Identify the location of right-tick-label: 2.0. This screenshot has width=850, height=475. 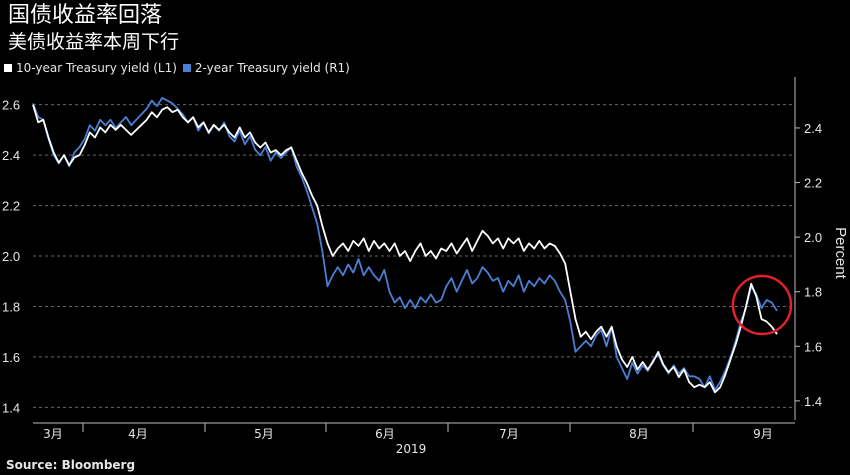
(813, 237).